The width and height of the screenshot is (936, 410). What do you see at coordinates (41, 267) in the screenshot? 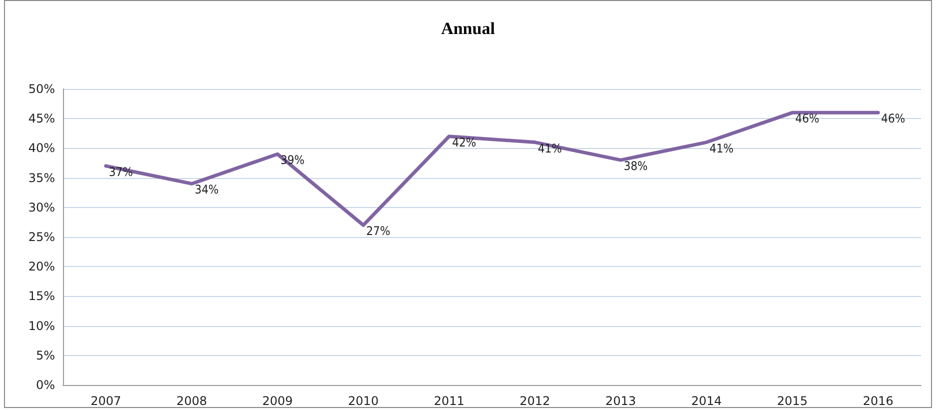
I see `y-tick-label: 20%` at bounding box center [41, 267].